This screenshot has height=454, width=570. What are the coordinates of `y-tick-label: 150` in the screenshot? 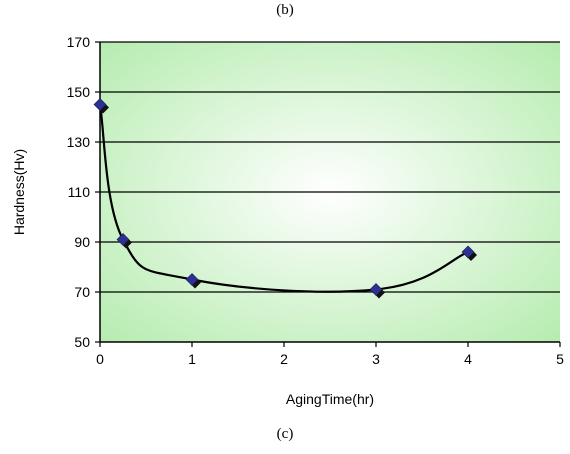 It's located at (79, 92).